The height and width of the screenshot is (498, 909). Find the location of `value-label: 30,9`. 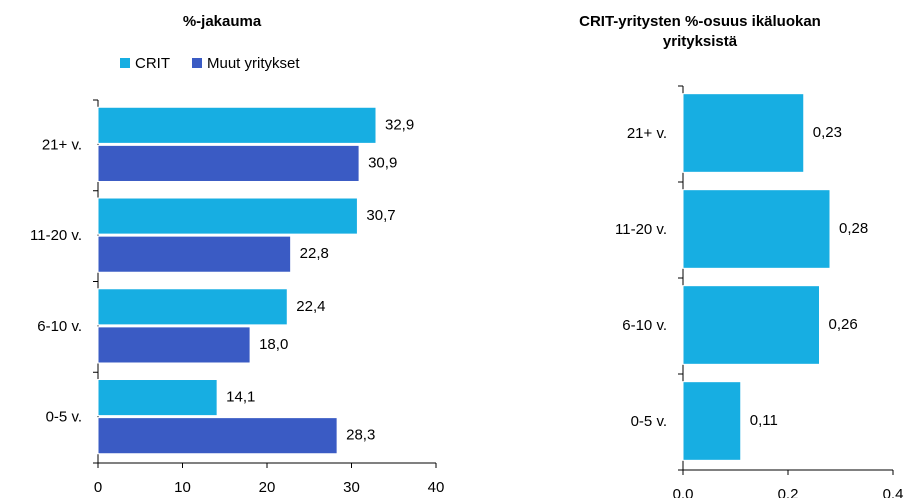

value-label: 30,9 is located at coordinates (382, 162).